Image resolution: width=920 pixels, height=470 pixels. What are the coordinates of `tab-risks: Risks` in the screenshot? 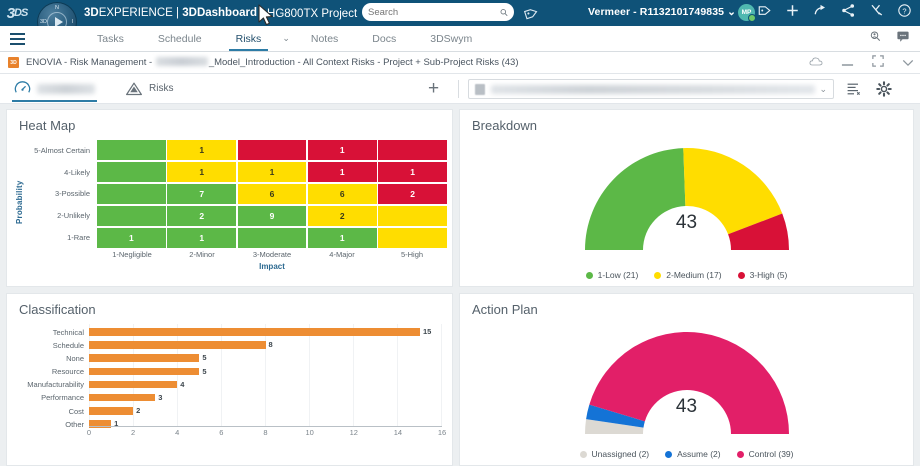 It's located at (249, 38).